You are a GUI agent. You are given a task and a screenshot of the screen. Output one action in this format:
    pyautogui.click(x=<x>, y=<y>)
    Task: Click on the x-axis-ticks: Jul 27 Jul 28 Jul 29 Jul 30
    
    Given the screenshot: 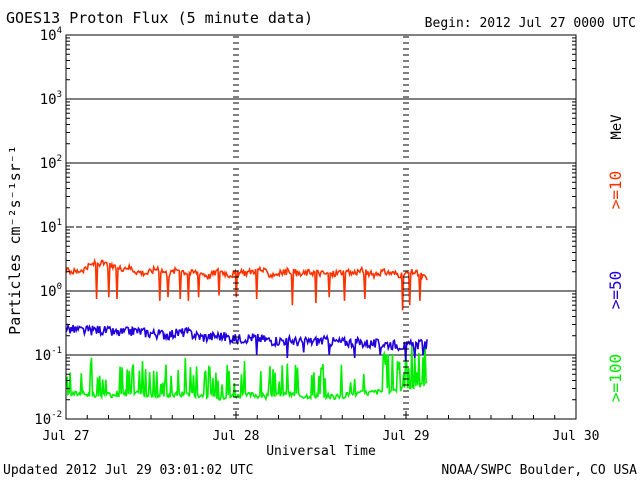 What is the action you would take?
    pyautogui.click(x=321, y=427)
    